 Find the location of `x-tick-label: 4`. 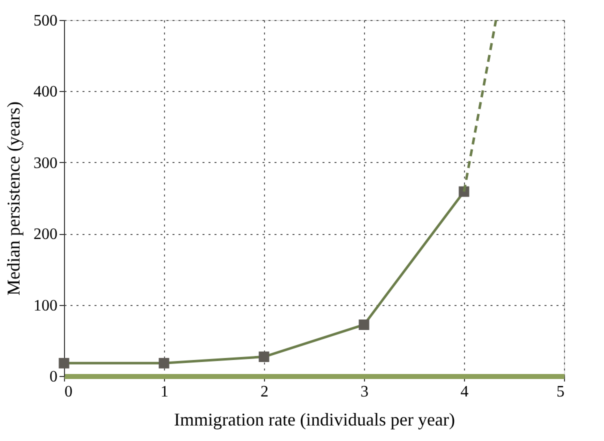

x-tick-label: 4 is located at coordinates (464, 392).